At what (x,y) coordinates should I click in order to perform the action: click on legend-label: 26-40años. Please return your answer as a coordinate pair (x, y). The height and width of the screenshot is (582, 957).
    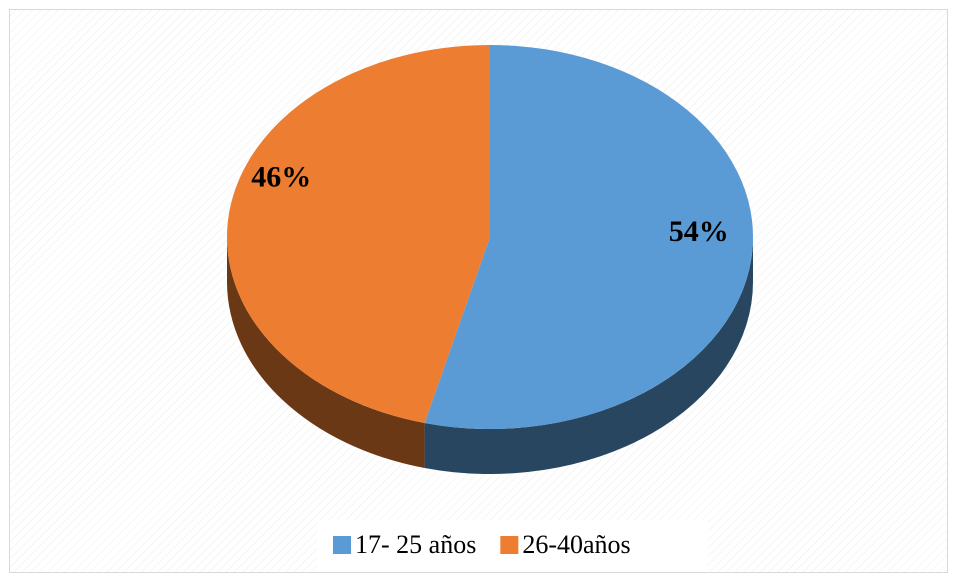
    Looking at the image, I should click on (576, 544).